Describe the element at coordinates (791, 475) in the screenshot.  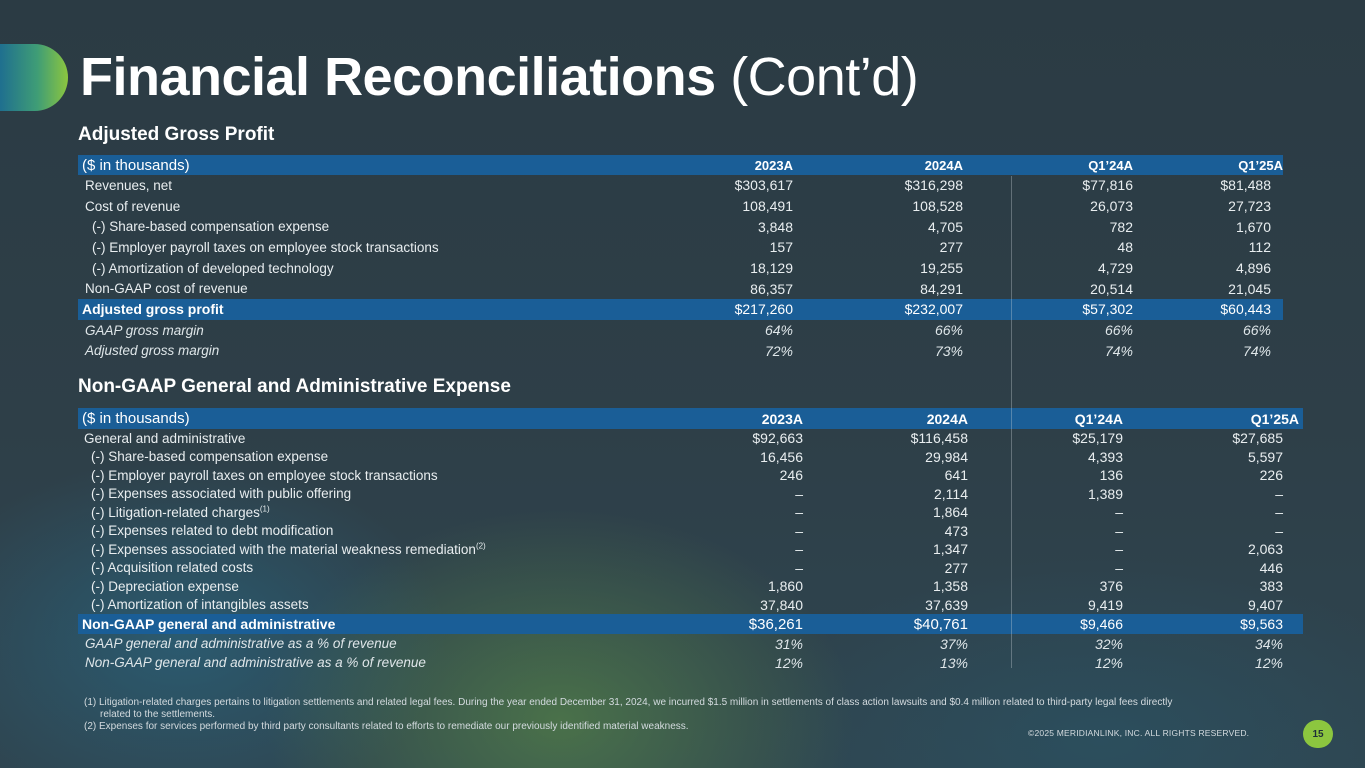
I see `cell-value: 246` at that location.